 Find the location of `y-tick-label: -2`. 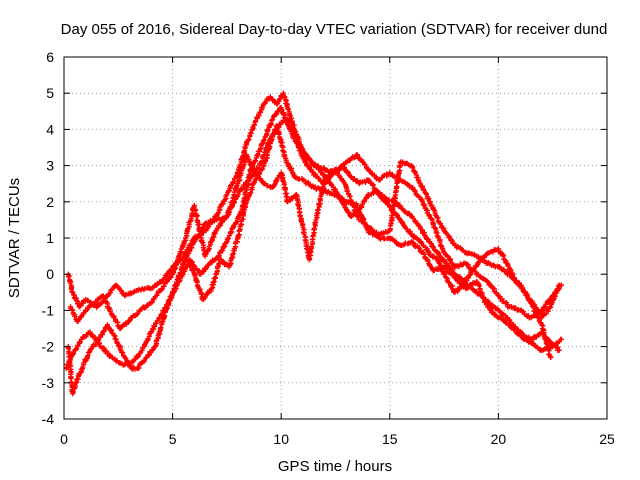

y-tick-label: -2 is located at coordinates (48, 347).